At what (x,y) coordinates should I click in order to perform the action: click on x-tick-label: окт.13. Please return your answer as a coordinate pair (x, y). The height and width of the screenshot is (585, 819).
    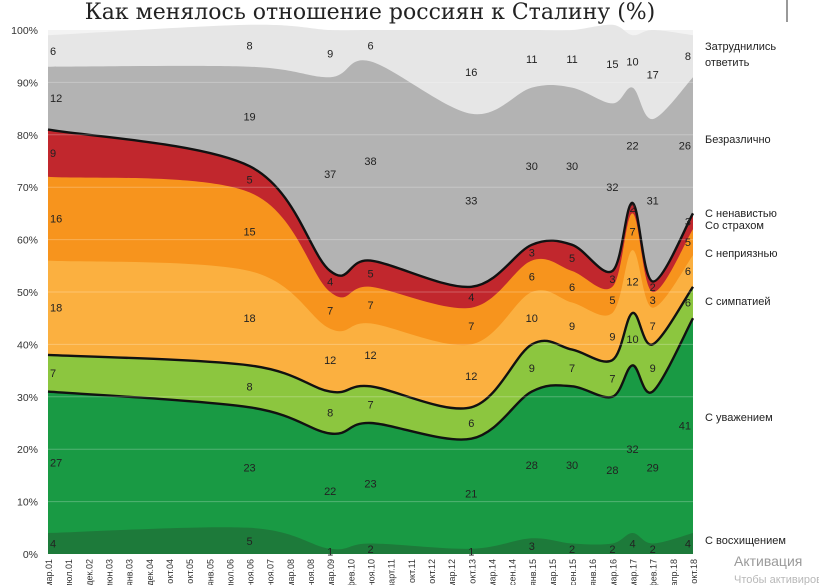
    Looking at the image, I should click on (472, 571).